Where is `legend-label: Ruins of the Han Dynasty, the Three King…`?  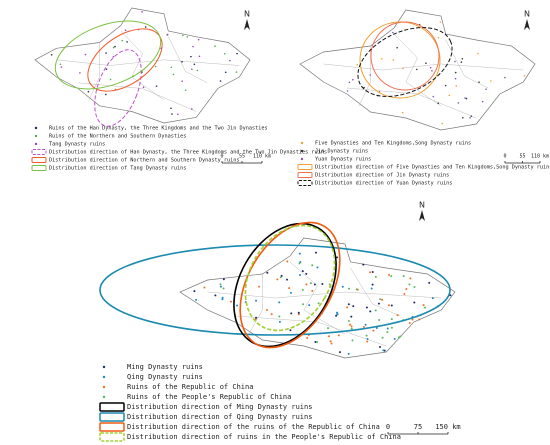
legend-label: Ruins of the Han Dynasty, the Three King… is located at coordinates (158, 129).